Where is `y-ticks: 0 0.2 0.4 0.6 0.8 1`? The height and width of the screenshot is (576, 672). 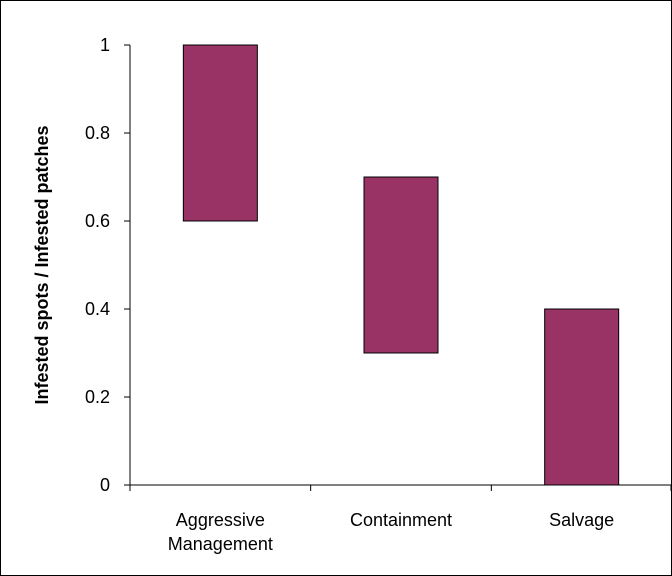
y-ticks: 0 0.2 0.4 0.6 0.8 1 is located at coordinates (107, 265).